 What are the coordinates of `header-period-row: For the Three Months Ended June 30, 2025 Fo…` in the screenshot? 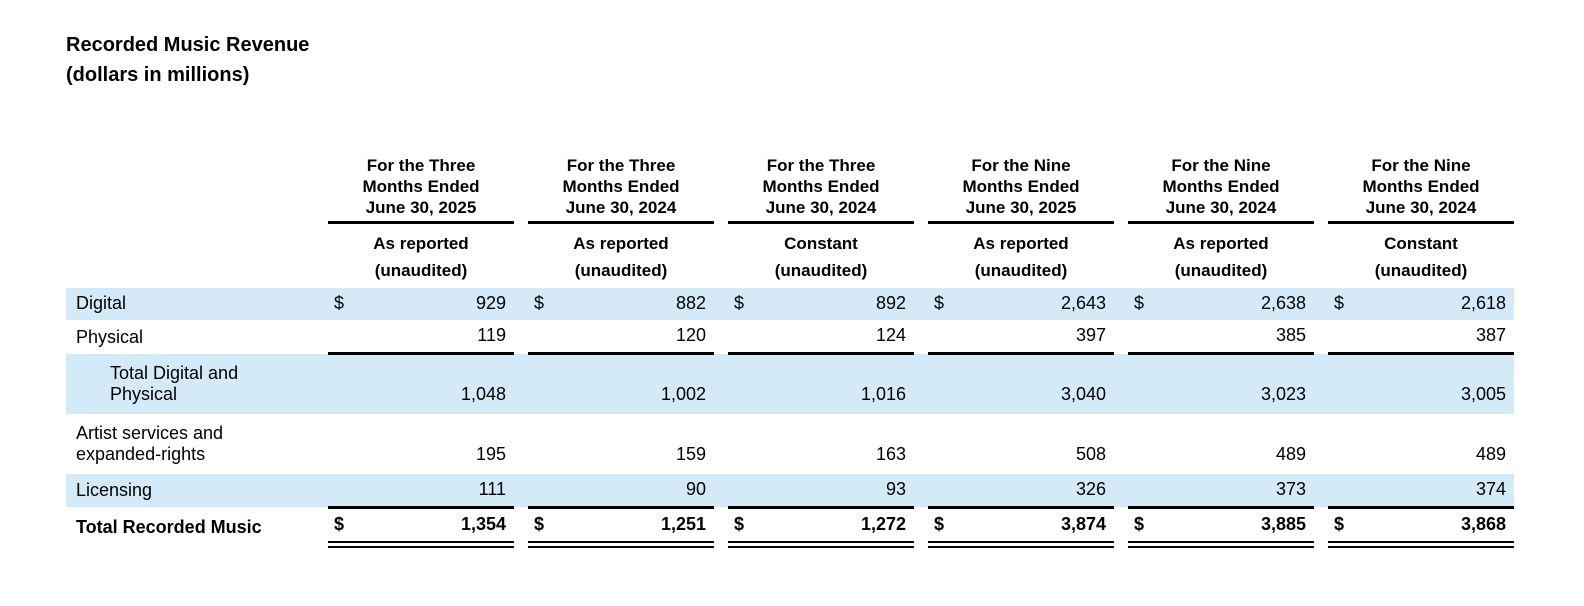 It's located at (790, 189).